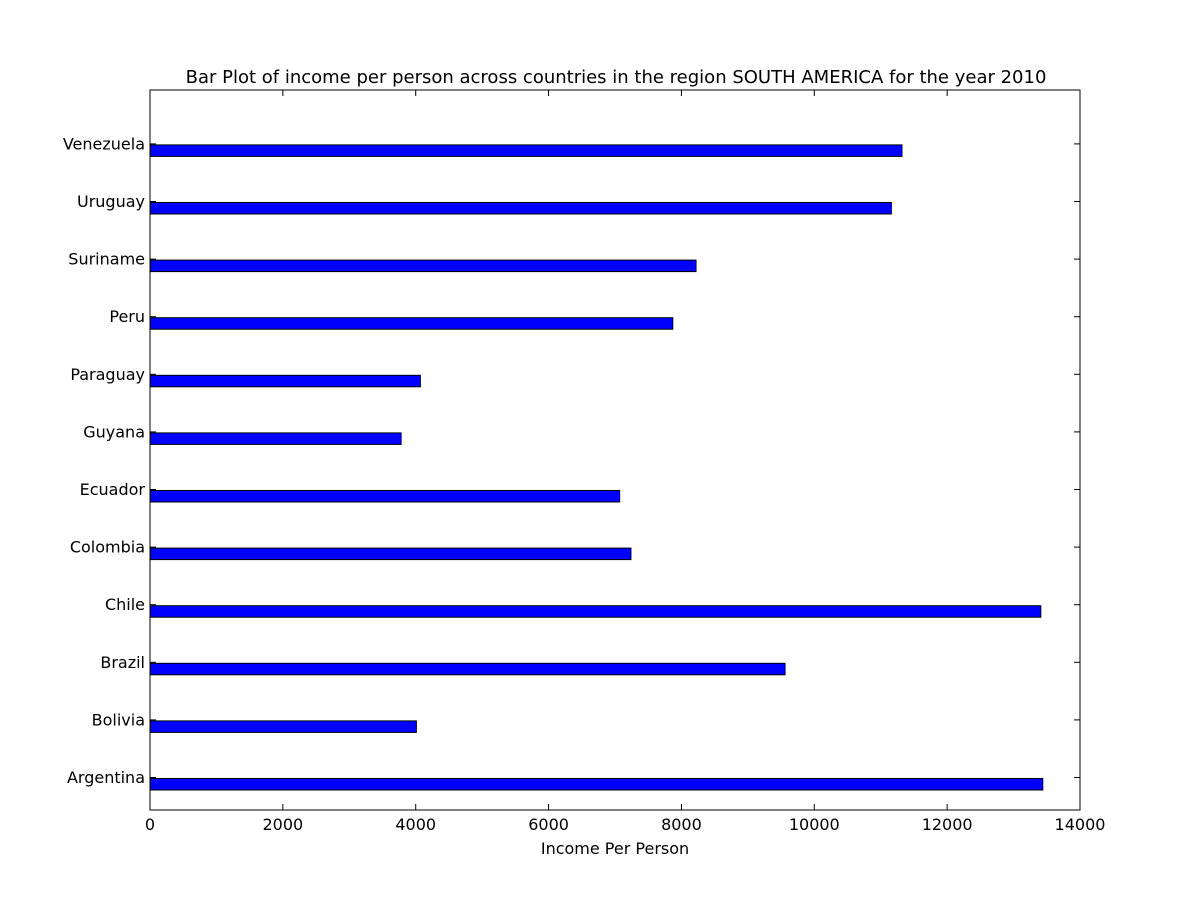 The height and width of the screenshot is (900, 1200). I want to click on y-tick-label: Paraguay, so click(107, 374).